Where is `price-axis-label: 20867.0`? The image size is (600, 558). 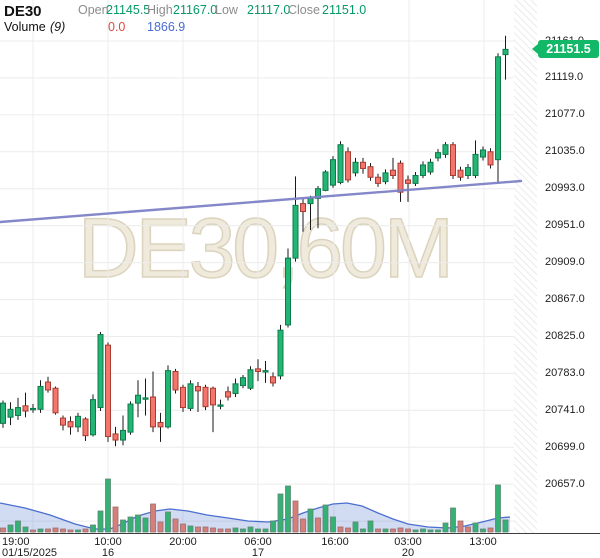
price-axis-label: 20867.0 is located at coordinates (565, 298).